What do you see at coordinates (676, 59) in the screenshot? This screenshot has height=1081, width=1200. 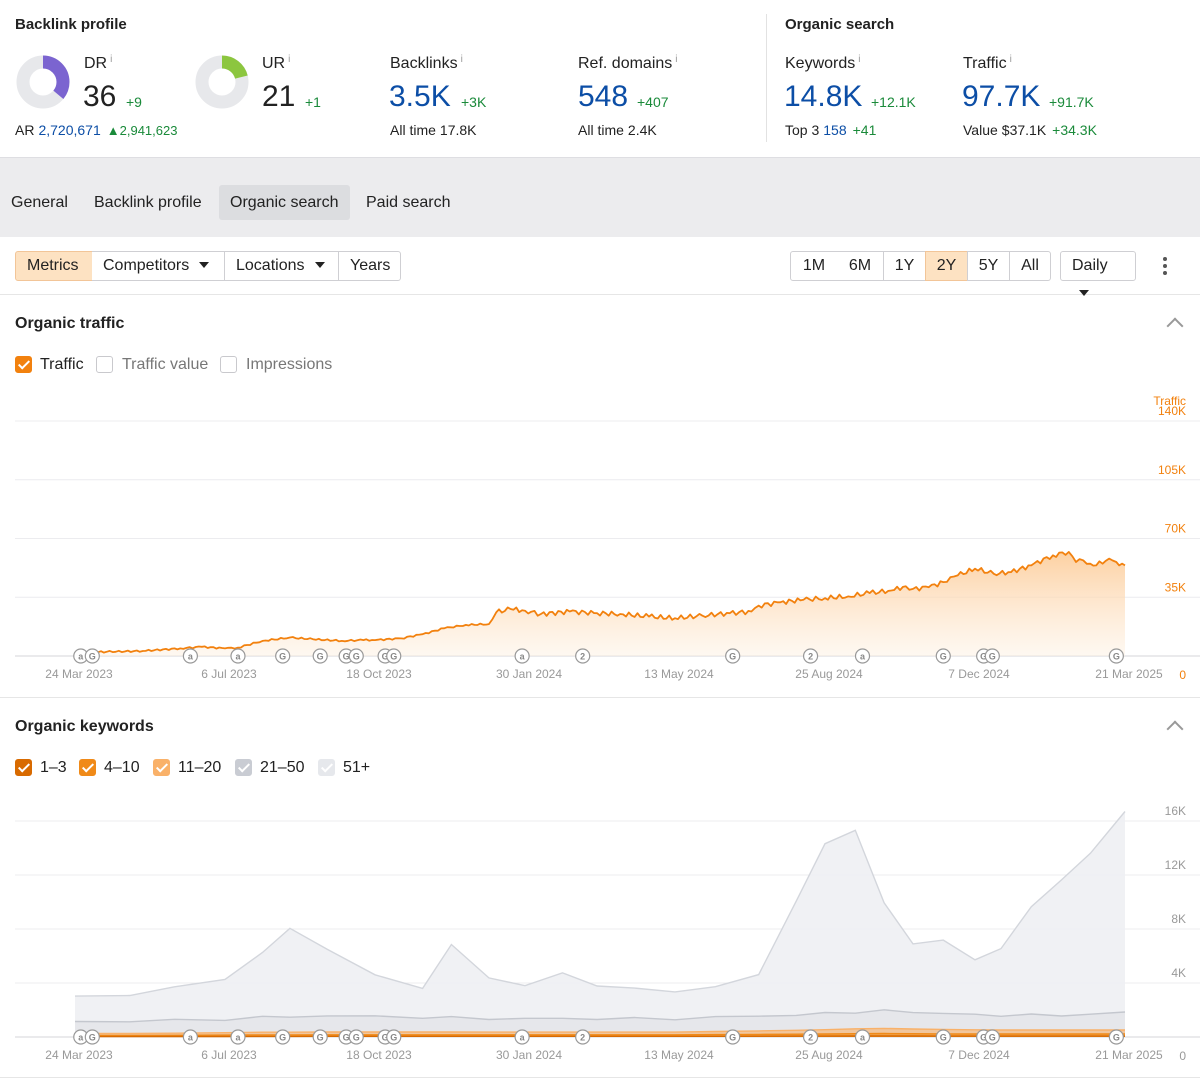 I see `ref-domains-info-icon: i` at bounding box center [676, 59].